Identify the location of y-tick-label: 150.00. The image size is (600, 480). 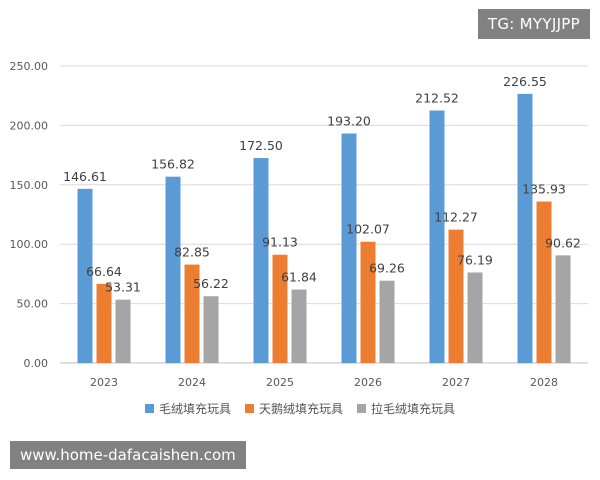
(29, 185).